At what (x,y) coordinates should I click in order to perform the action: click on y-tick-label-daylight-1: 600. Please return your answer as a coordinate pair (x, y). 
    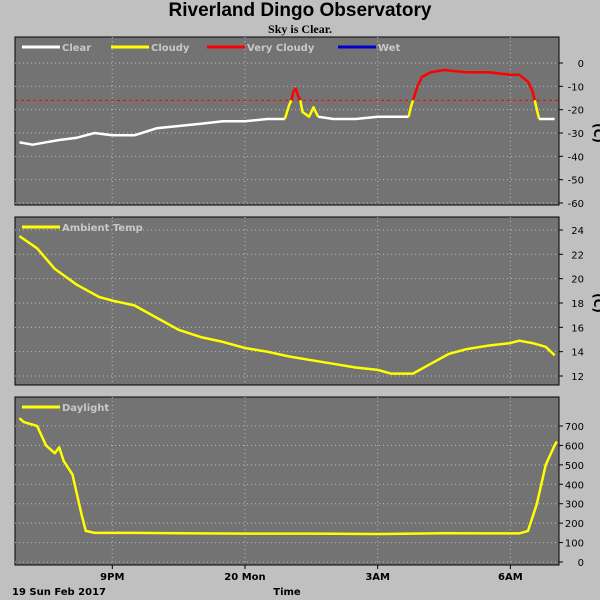
    Looking at the image, I should click on (574, 446).